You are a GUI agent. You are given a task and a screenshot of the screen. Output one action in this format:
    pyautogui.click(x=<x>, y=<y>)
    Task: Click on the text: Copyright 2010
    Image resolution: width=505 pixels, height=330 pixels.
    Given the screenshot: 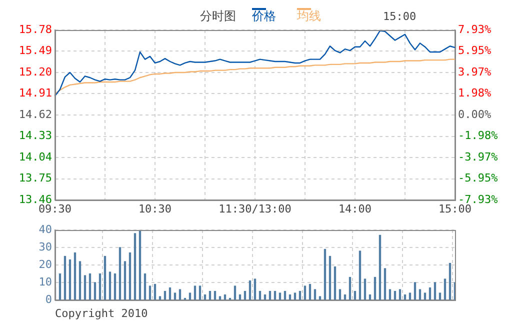 What is the action you would take?
    pyautogui.click(x=101, y=313)
    